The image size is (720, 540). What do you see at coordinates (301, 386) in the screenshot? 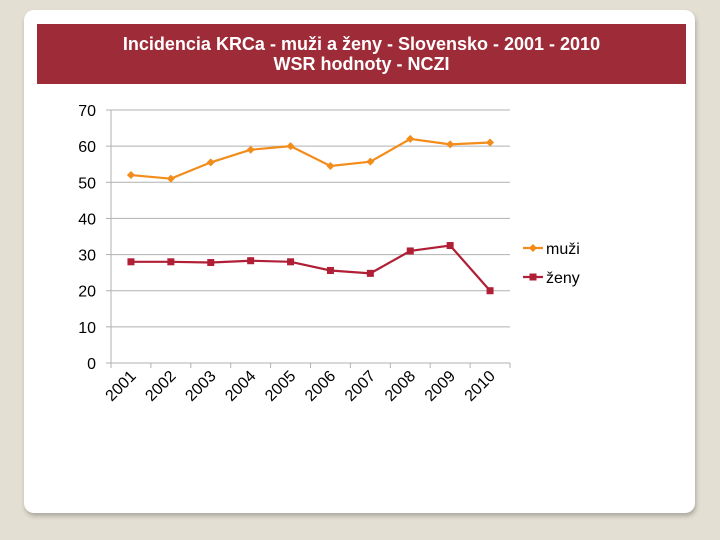
I see `x-tick-labels: 2001 2002 2003 2004 2005 2006 2007 2008 2009 2010` at bounding box center [301, 386].